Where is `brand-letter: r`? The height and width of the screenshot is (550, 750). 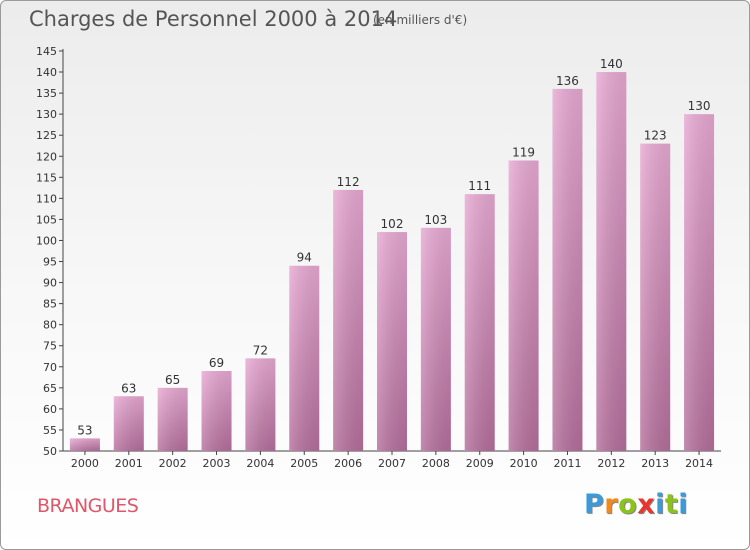
brand-letter: r is located at coordinates (611, 504).